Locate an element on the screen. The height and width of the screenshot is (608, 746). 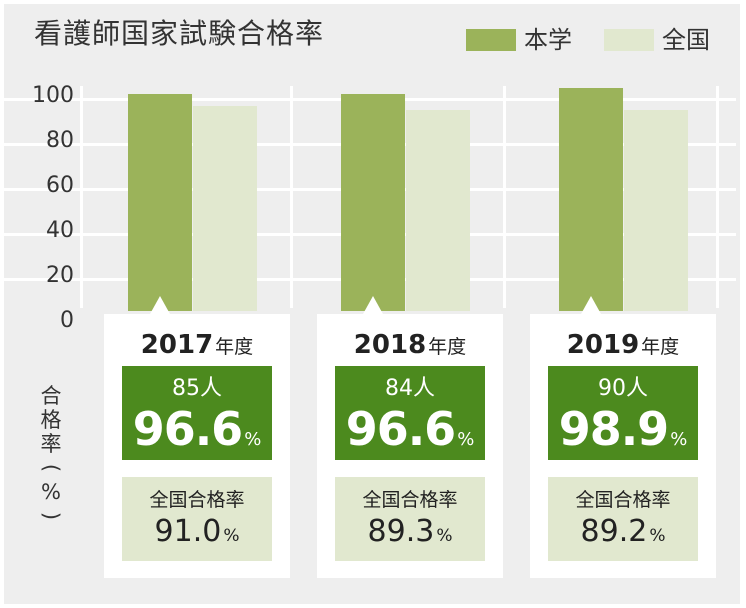
y-tick-label: 0 is located at coordinates (67, 320).